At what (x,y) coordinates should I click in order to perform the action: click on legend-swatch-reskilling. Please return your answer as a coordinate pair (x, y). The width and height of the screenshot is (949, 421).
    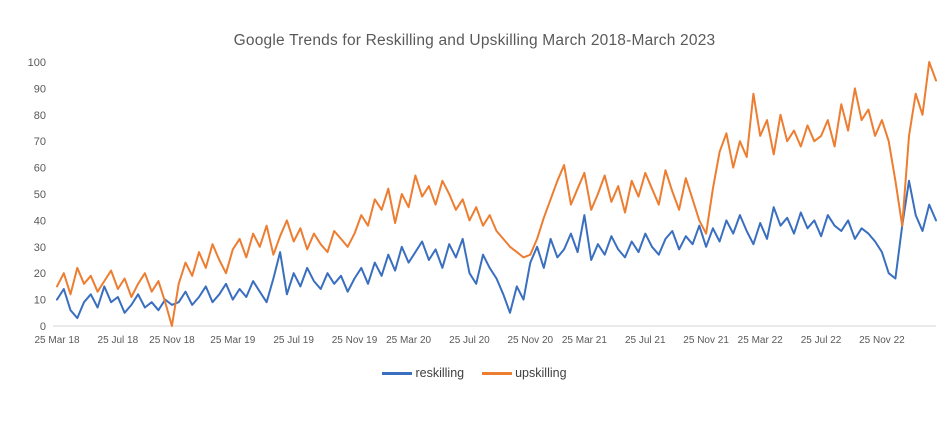
    Looking at the image, I should click on (397, 373).